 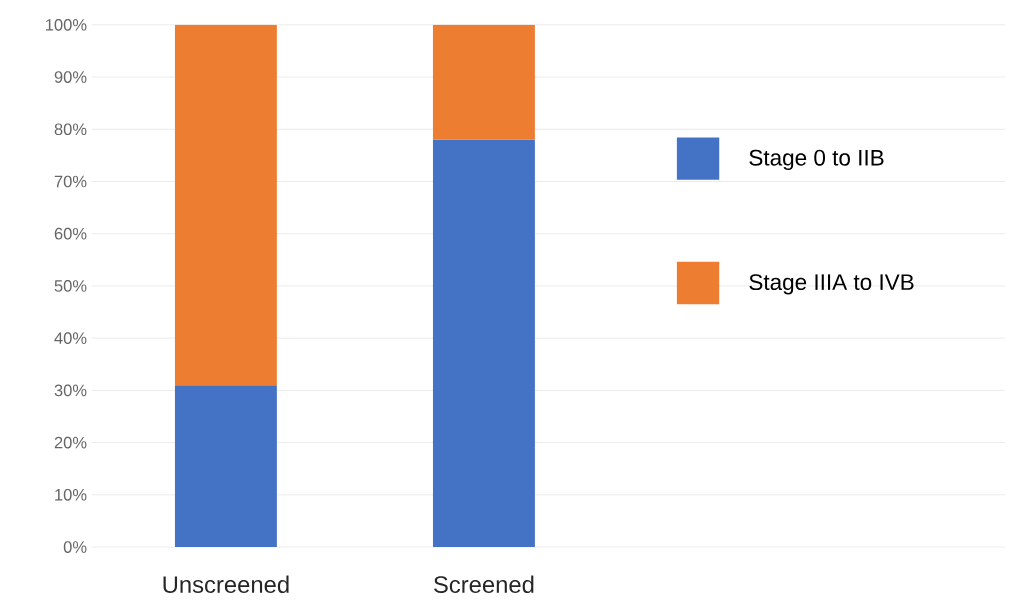 I want to click on x-tick-label: Unscreened, so click(x=226, y=584).